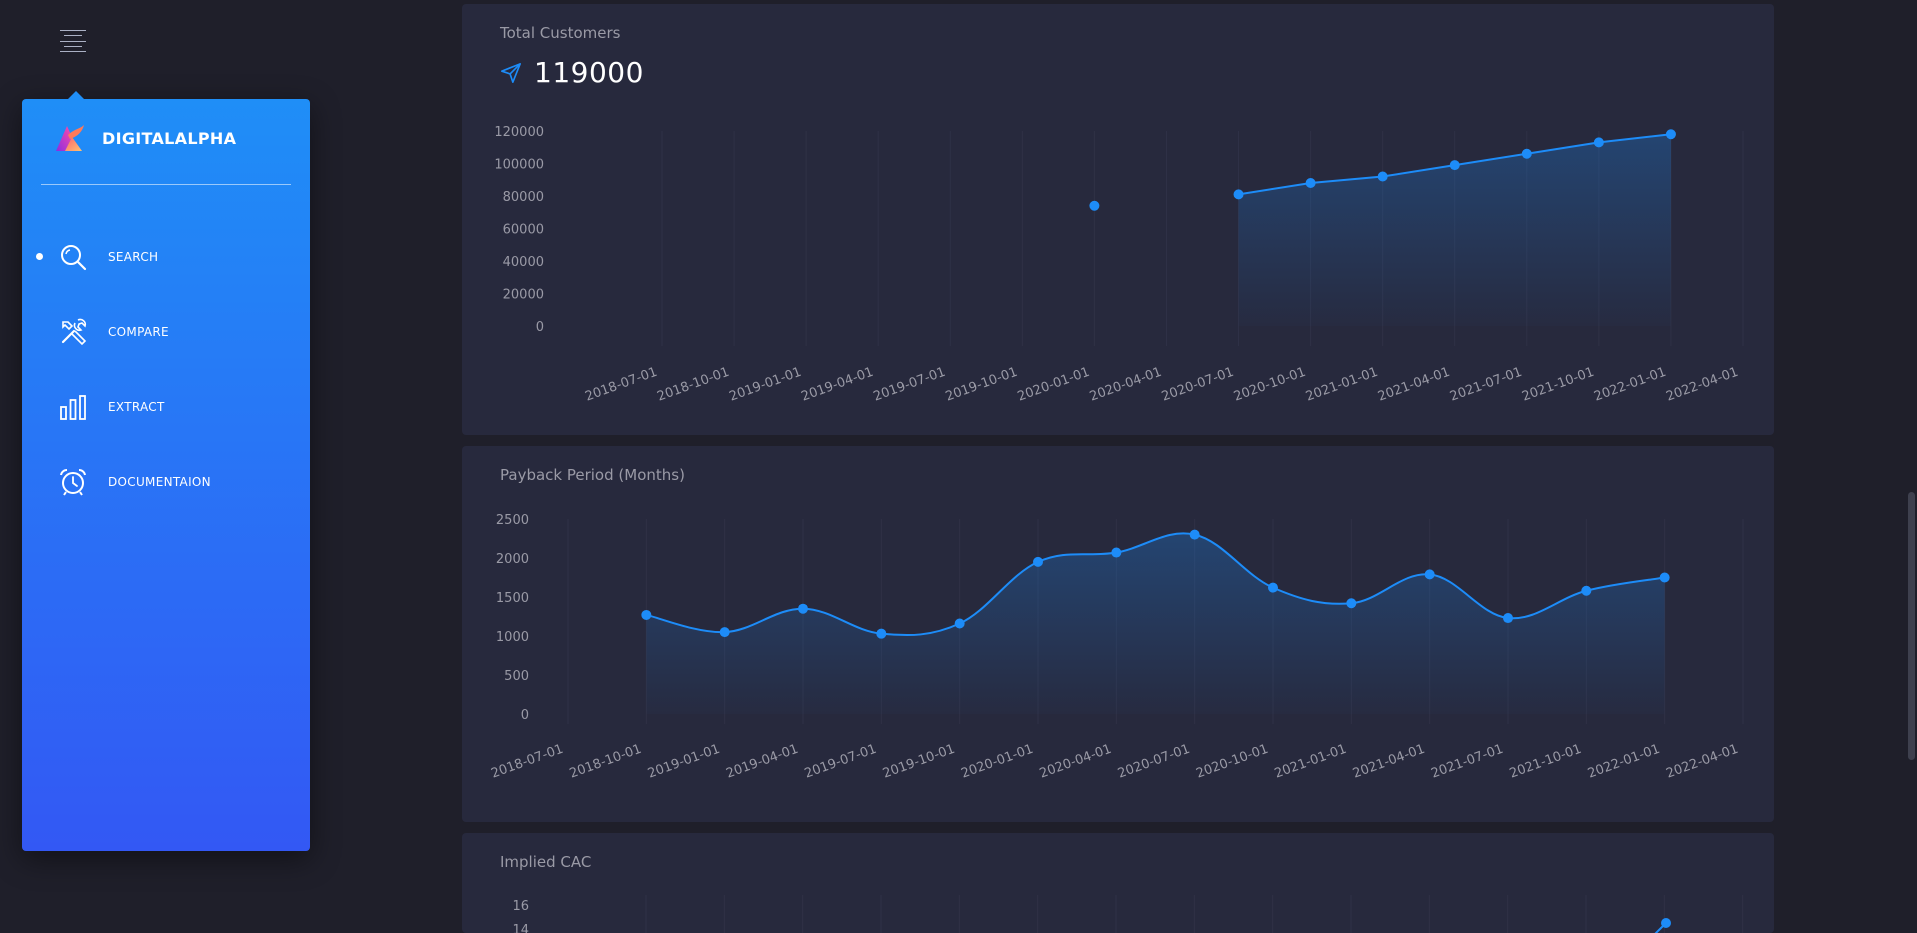  I want to click on brand-divider, so click(166, 184).